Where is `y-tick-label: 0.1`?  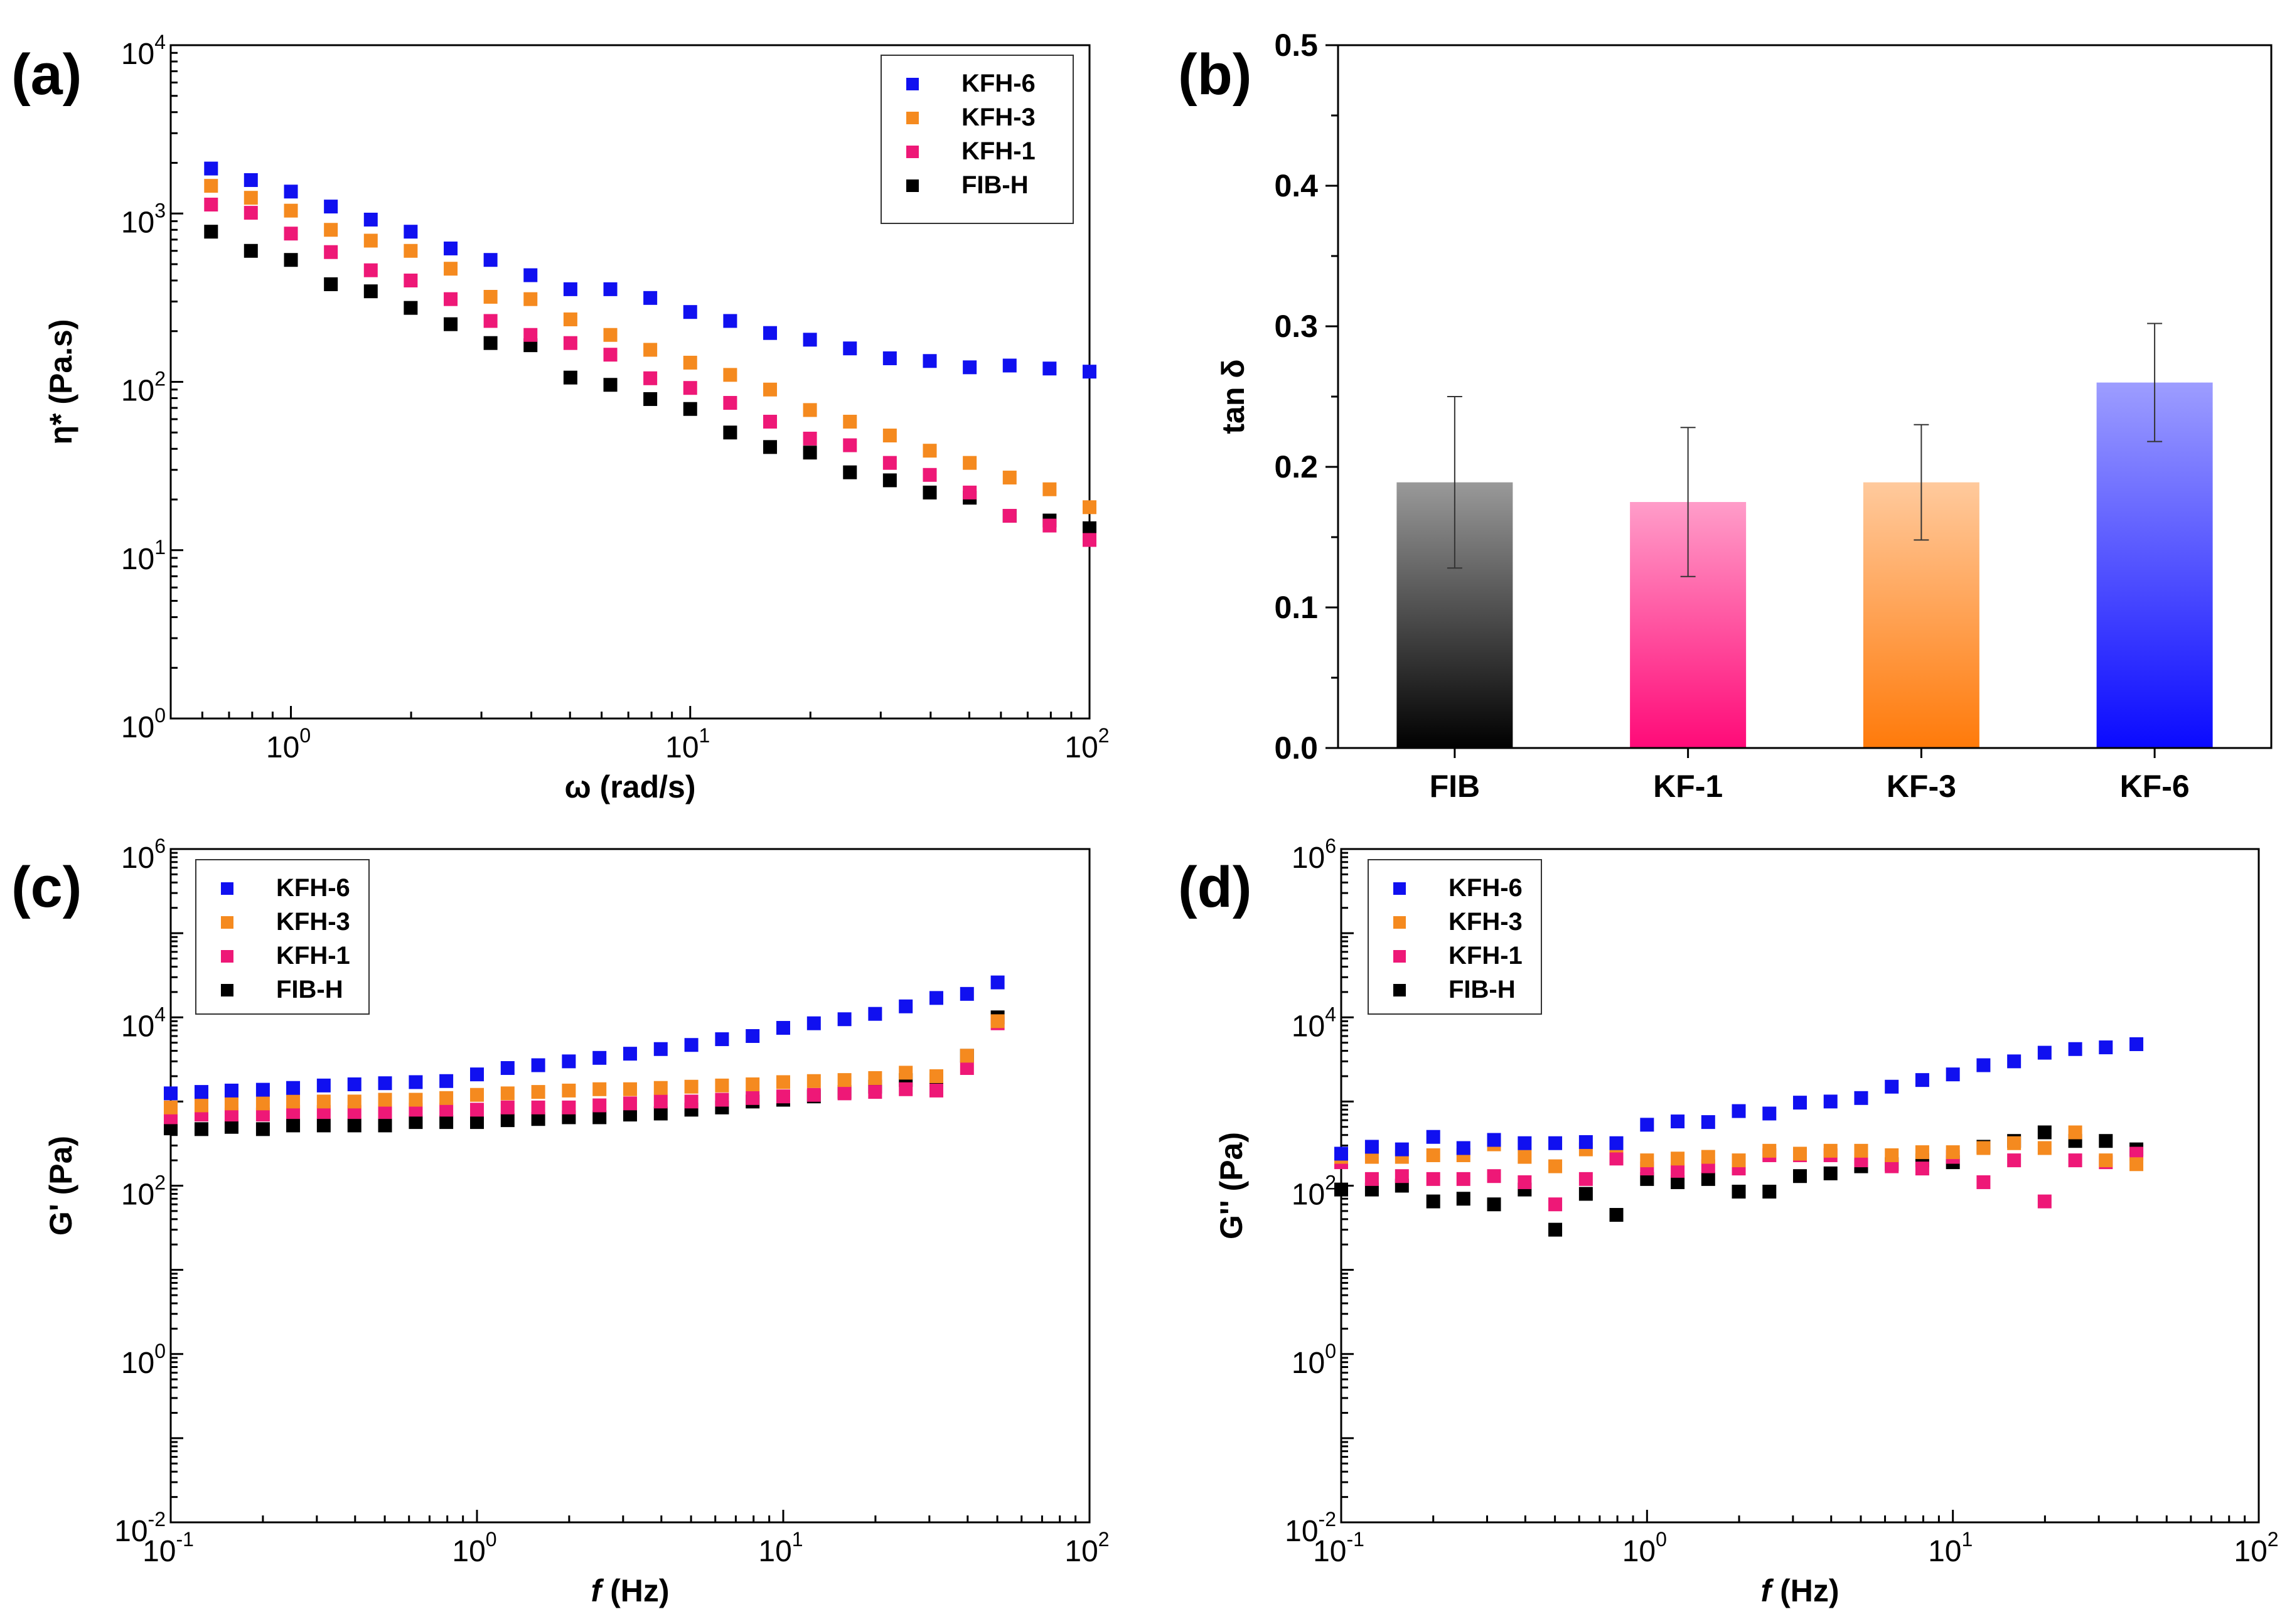 y-tick-label: 0.1 is located at coordinates (1296, 607).